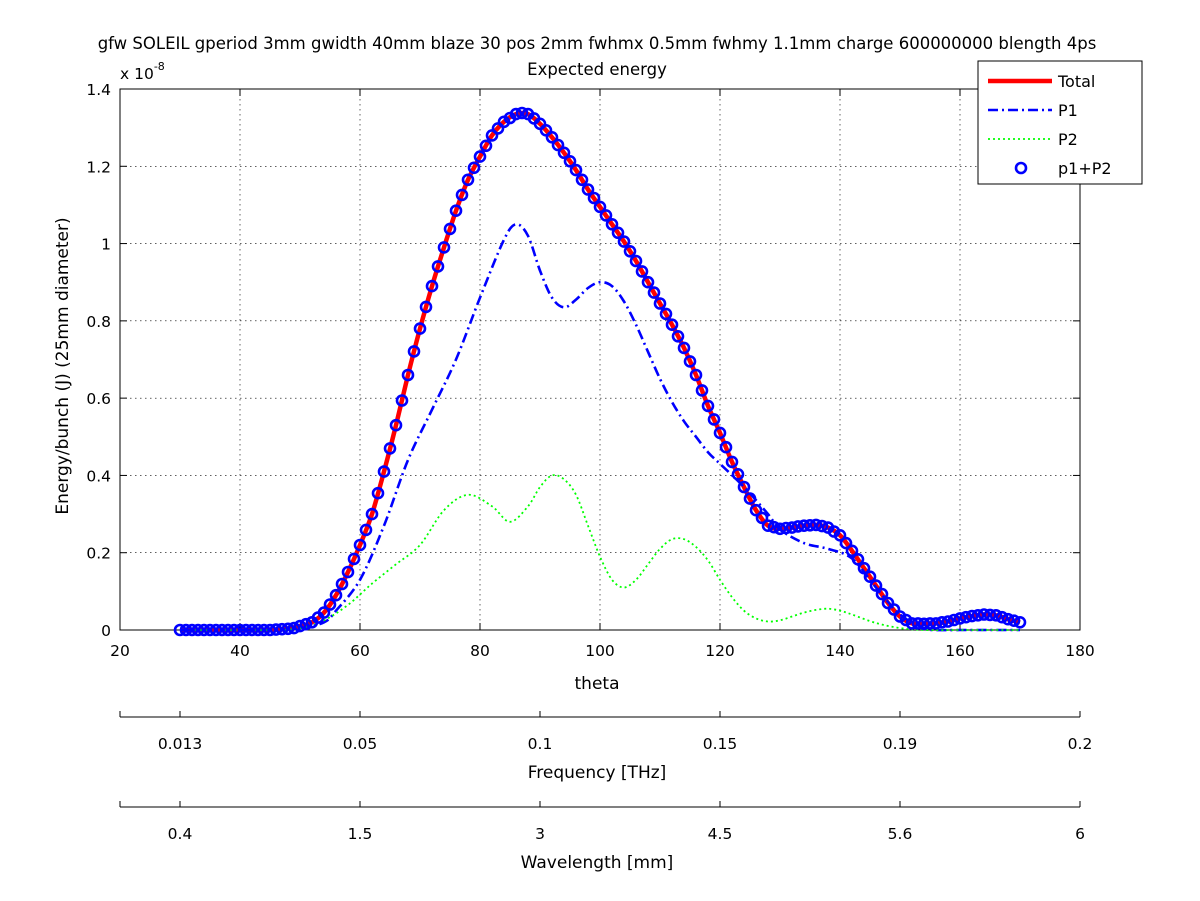  Describe the element at coordinates (98, 90) in the screenshot. I see `y-tick-label: 1.4` at that location.